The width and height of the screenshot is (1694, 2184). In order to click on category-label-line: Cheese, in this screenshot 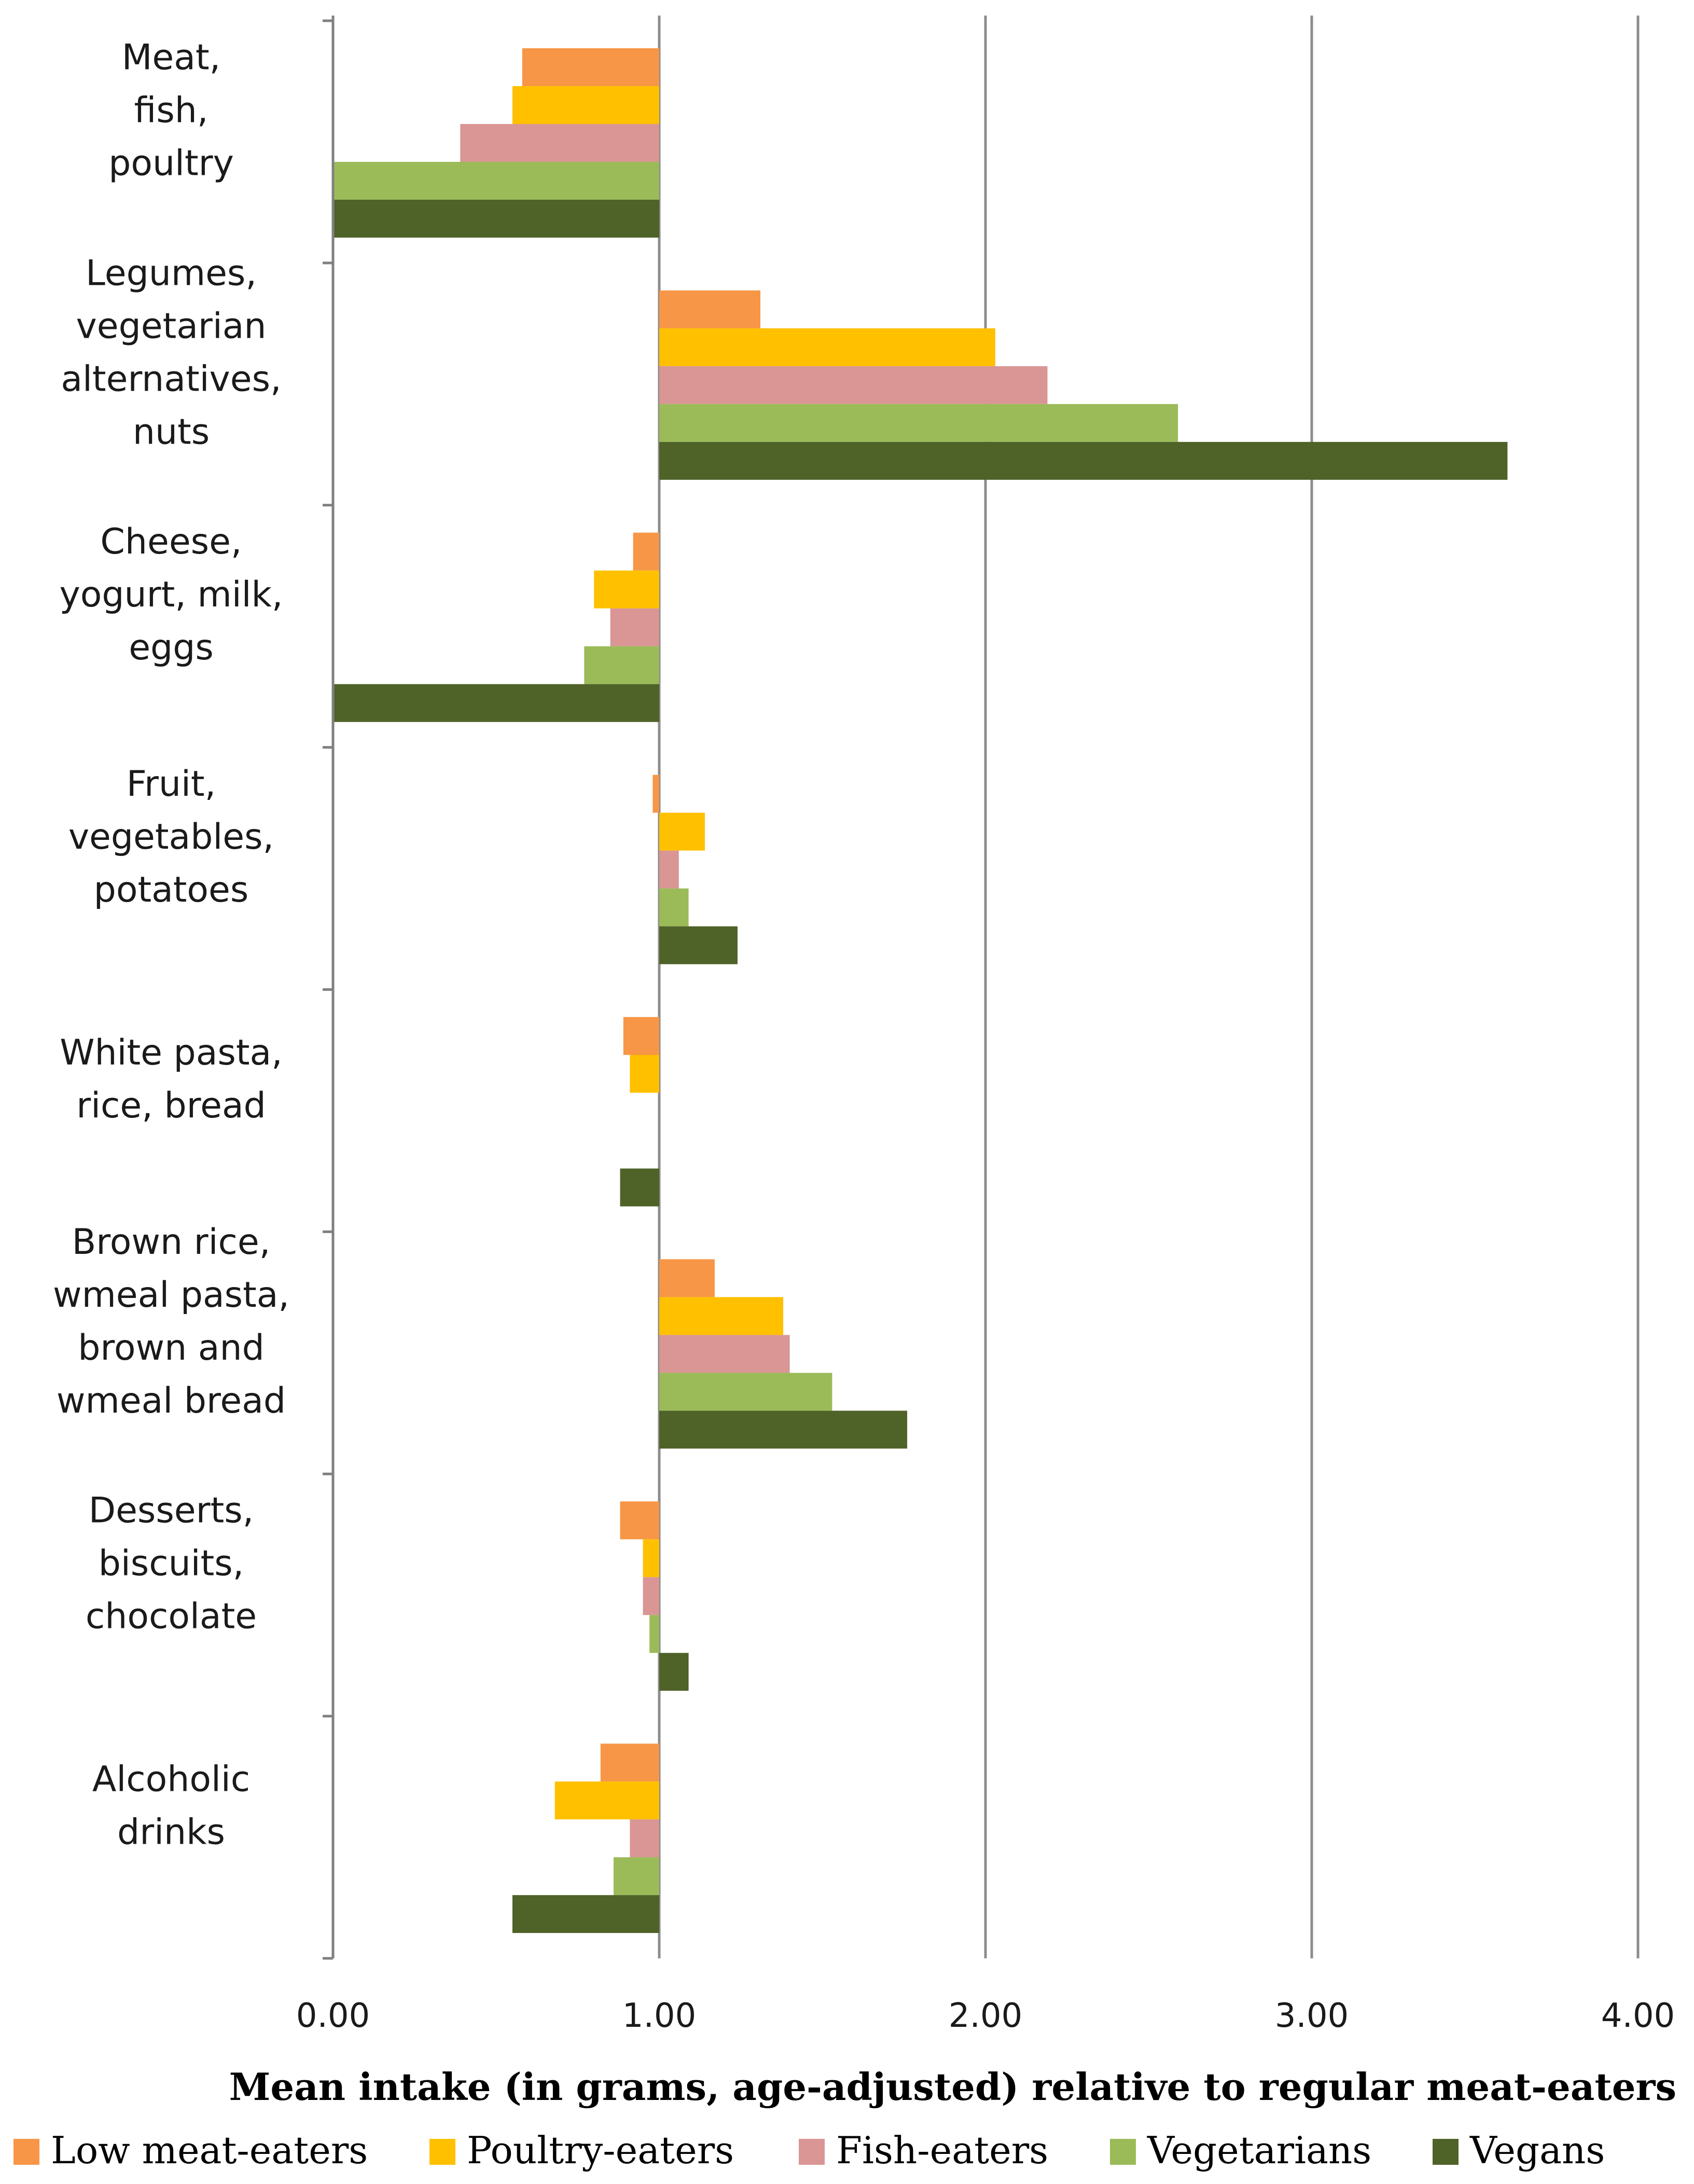, I will do `click(171, 541)`.